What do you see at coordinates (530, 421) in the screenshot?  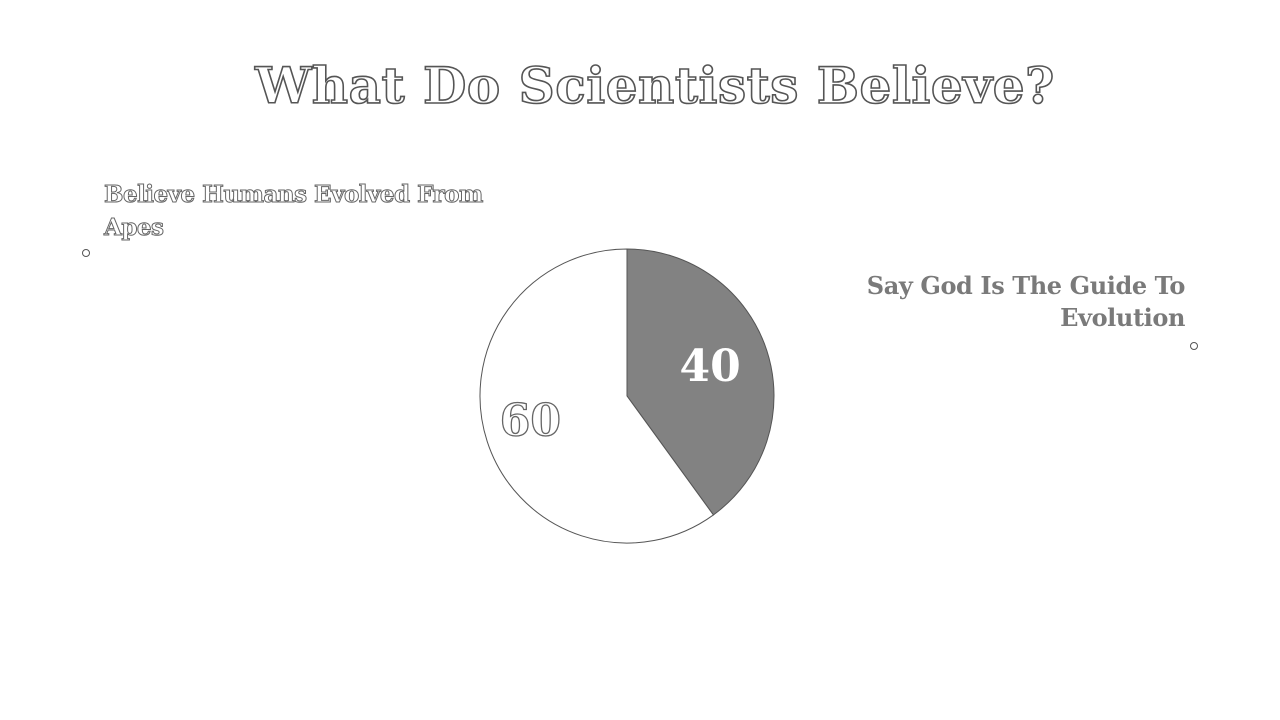 I see `pie-data-label-60: 60` at bounding box center [530, 421].